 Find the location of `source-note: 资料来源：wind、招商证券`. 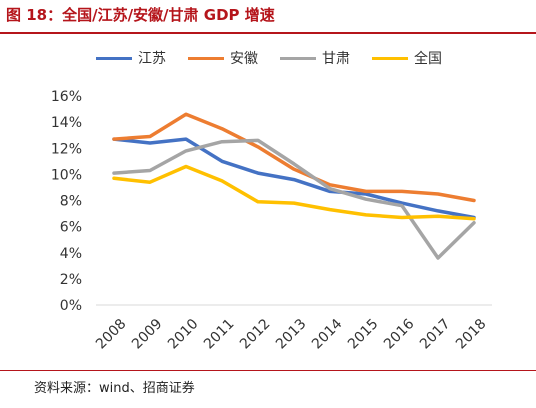

source-note: 资料来源：wind、招商证券 is located at coordinates (114, 388).